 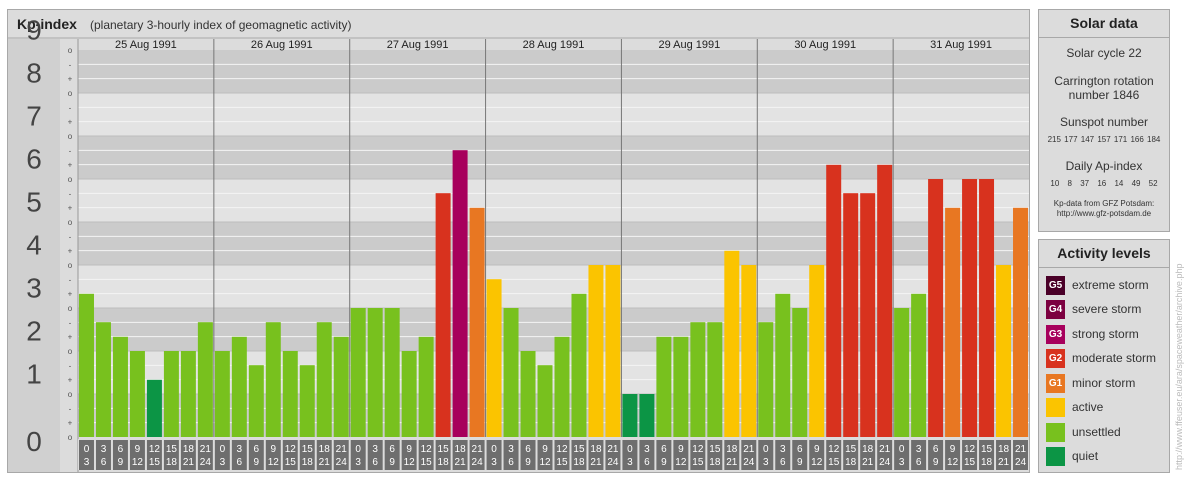 What do you see at coordinates (325, 449) in the screenshot?
I see `interval-start-label: 18` at bounding box center [325, 449].